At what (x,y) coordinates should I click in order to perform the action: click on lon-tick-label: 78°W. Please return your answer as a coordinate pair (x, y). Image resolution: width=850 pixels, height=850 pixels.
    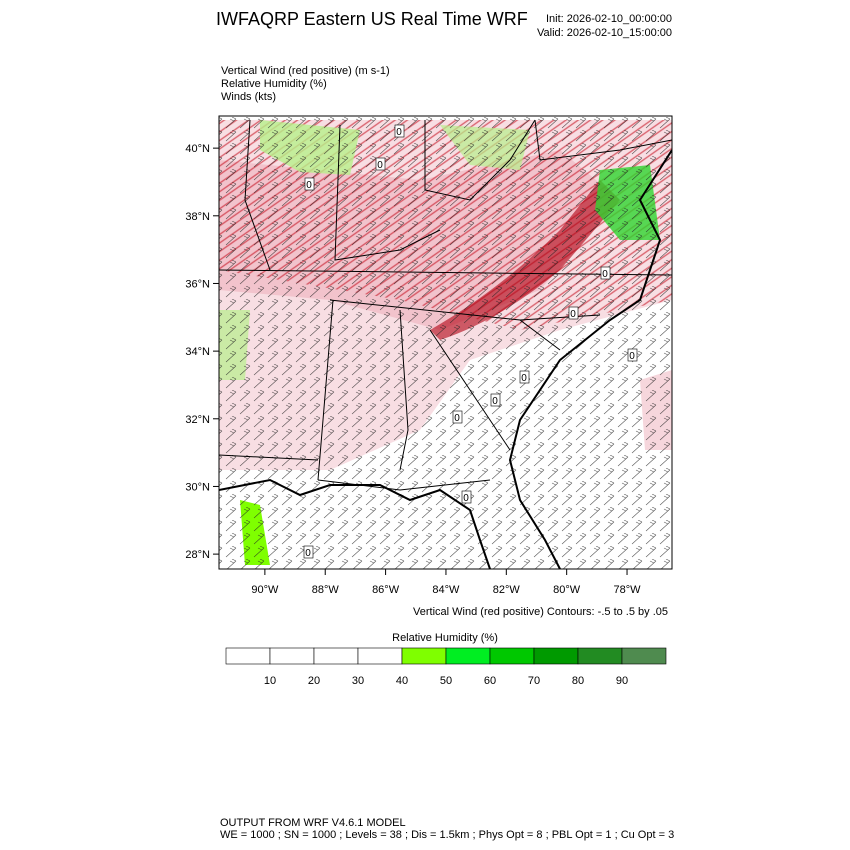
    Looking at the image, I should click on (628, 590).